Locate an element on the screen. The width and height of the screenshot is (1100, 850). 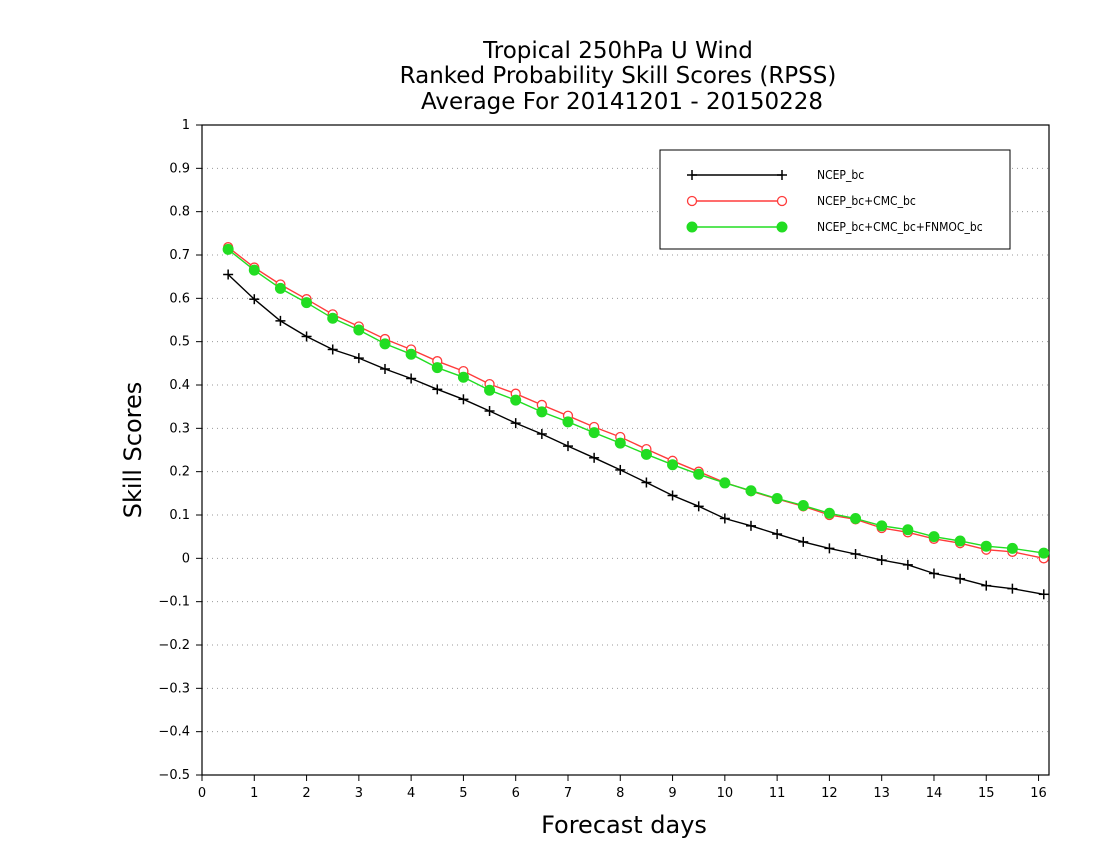
x-tick-label-5: 5 is located at coordinates (463, 793).